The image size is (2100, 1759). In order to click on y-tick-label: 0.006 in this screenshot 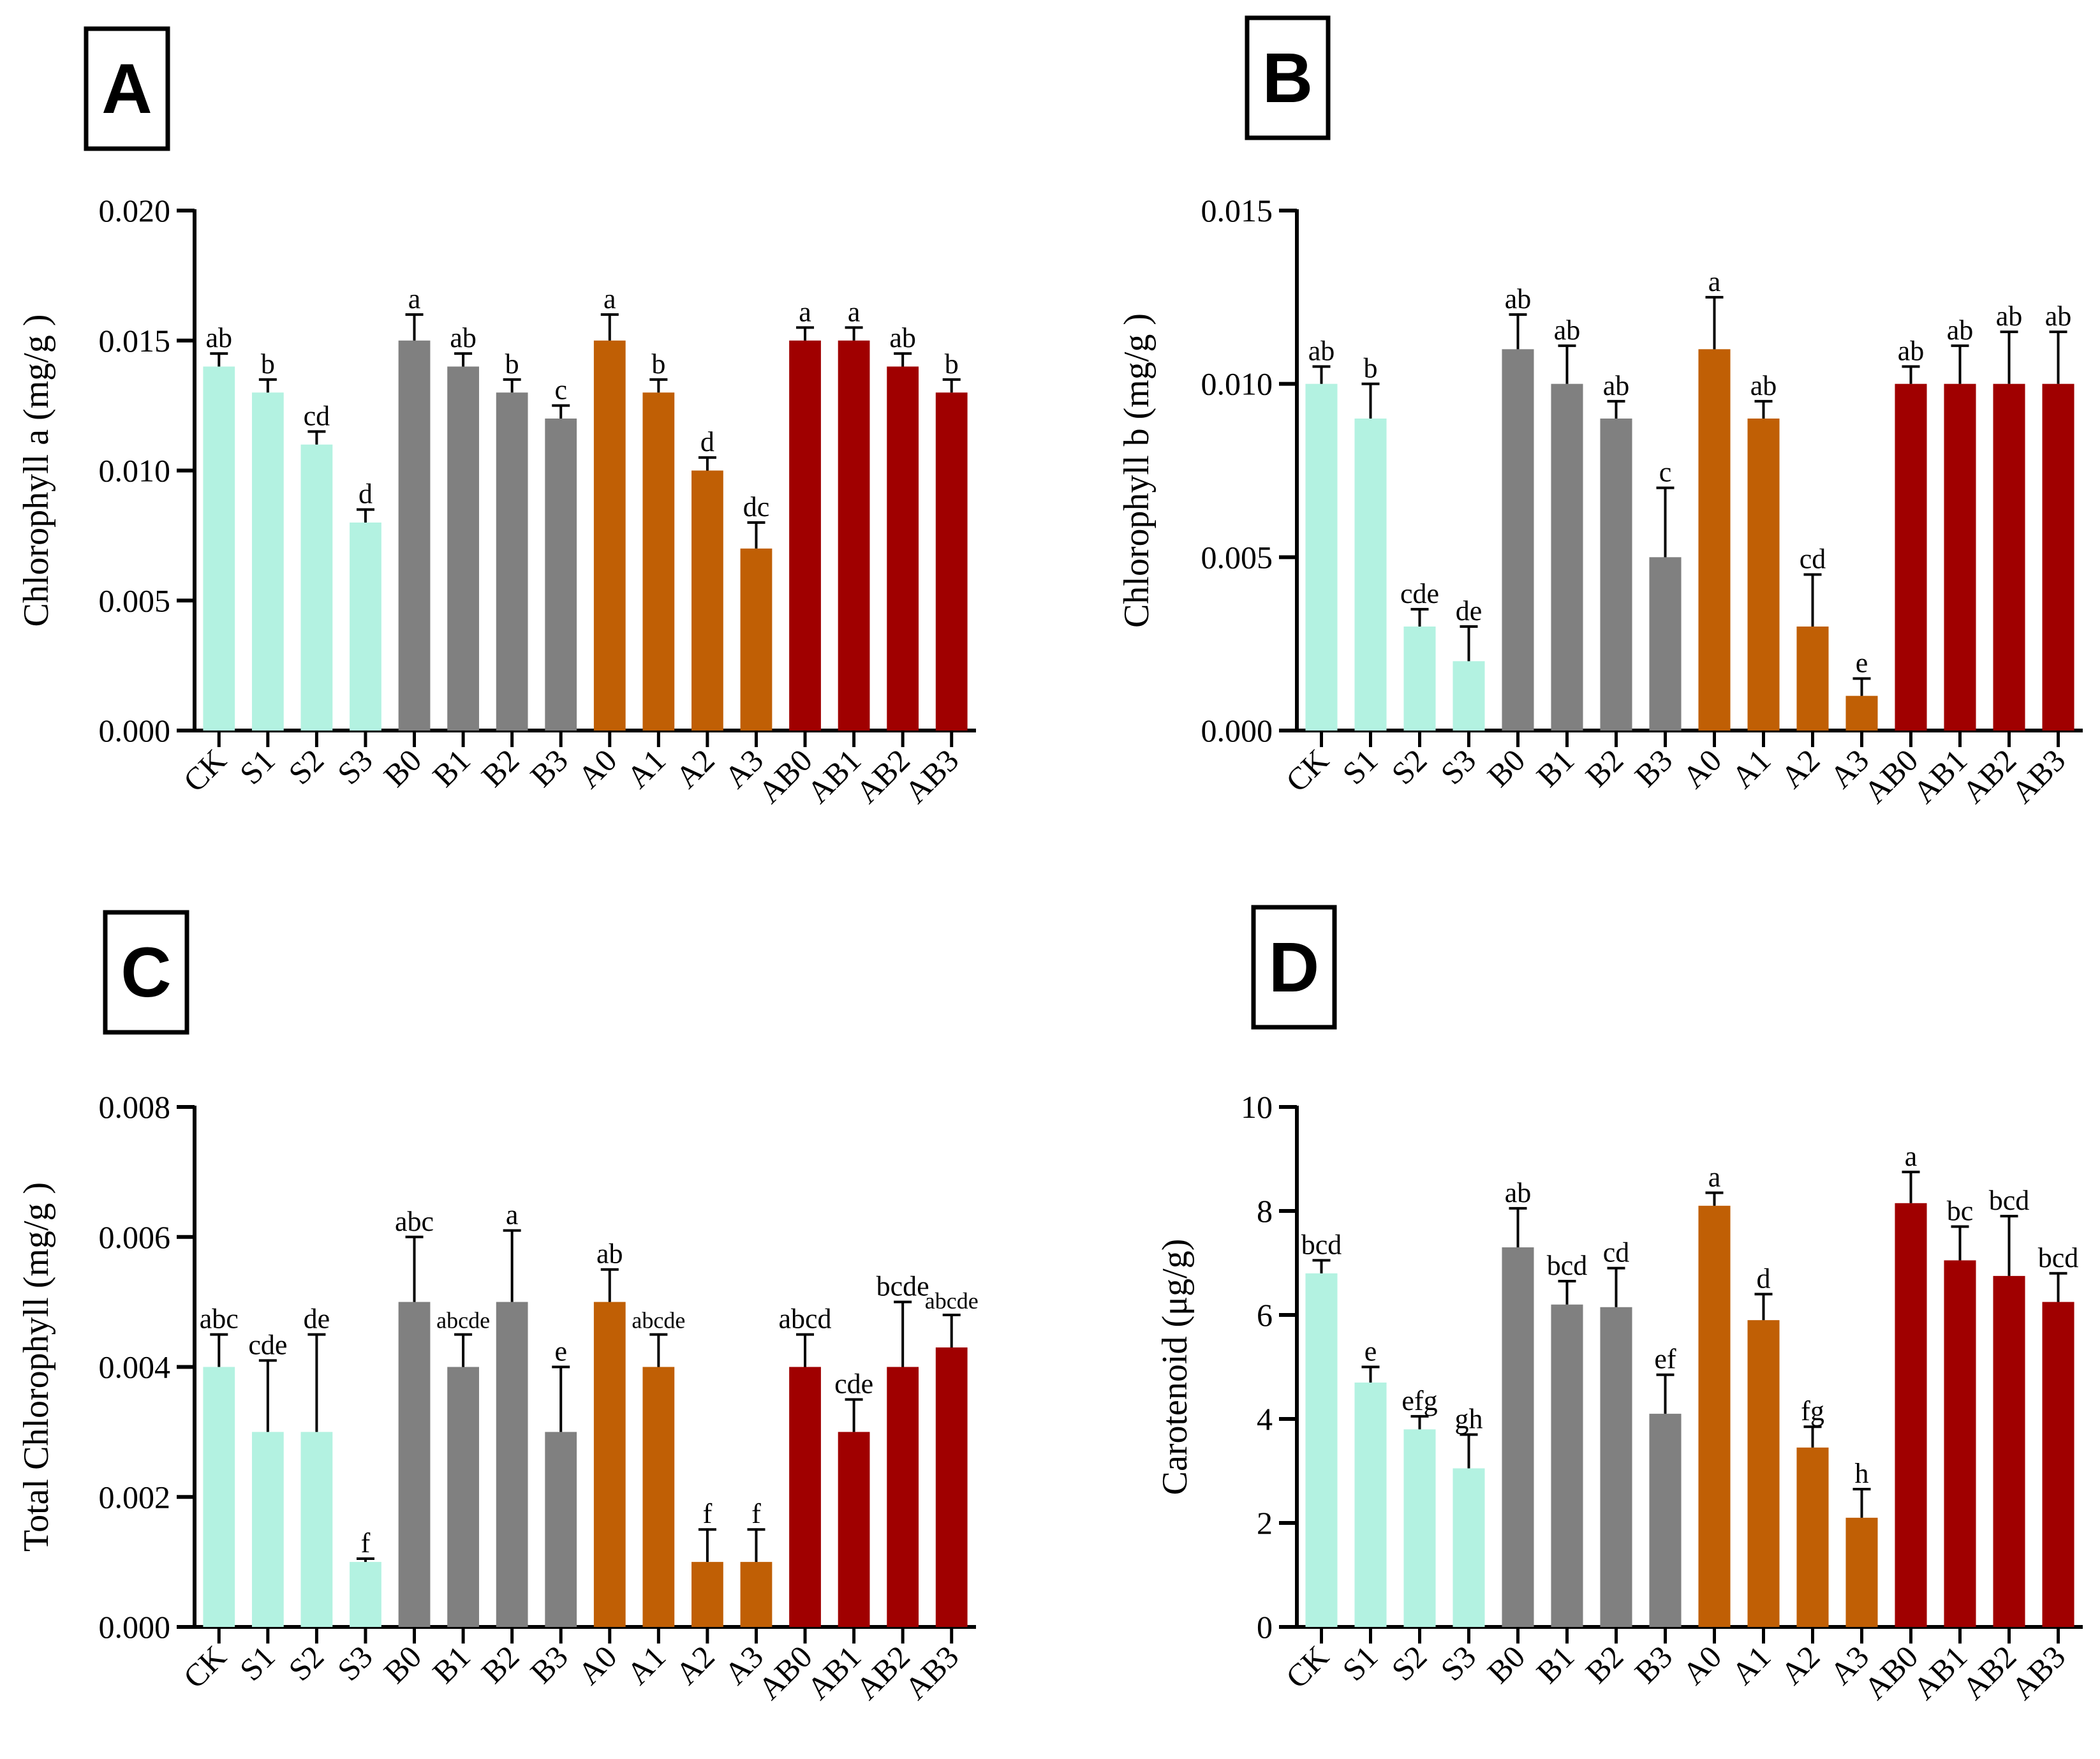, I will do `click(135, 1237)`.